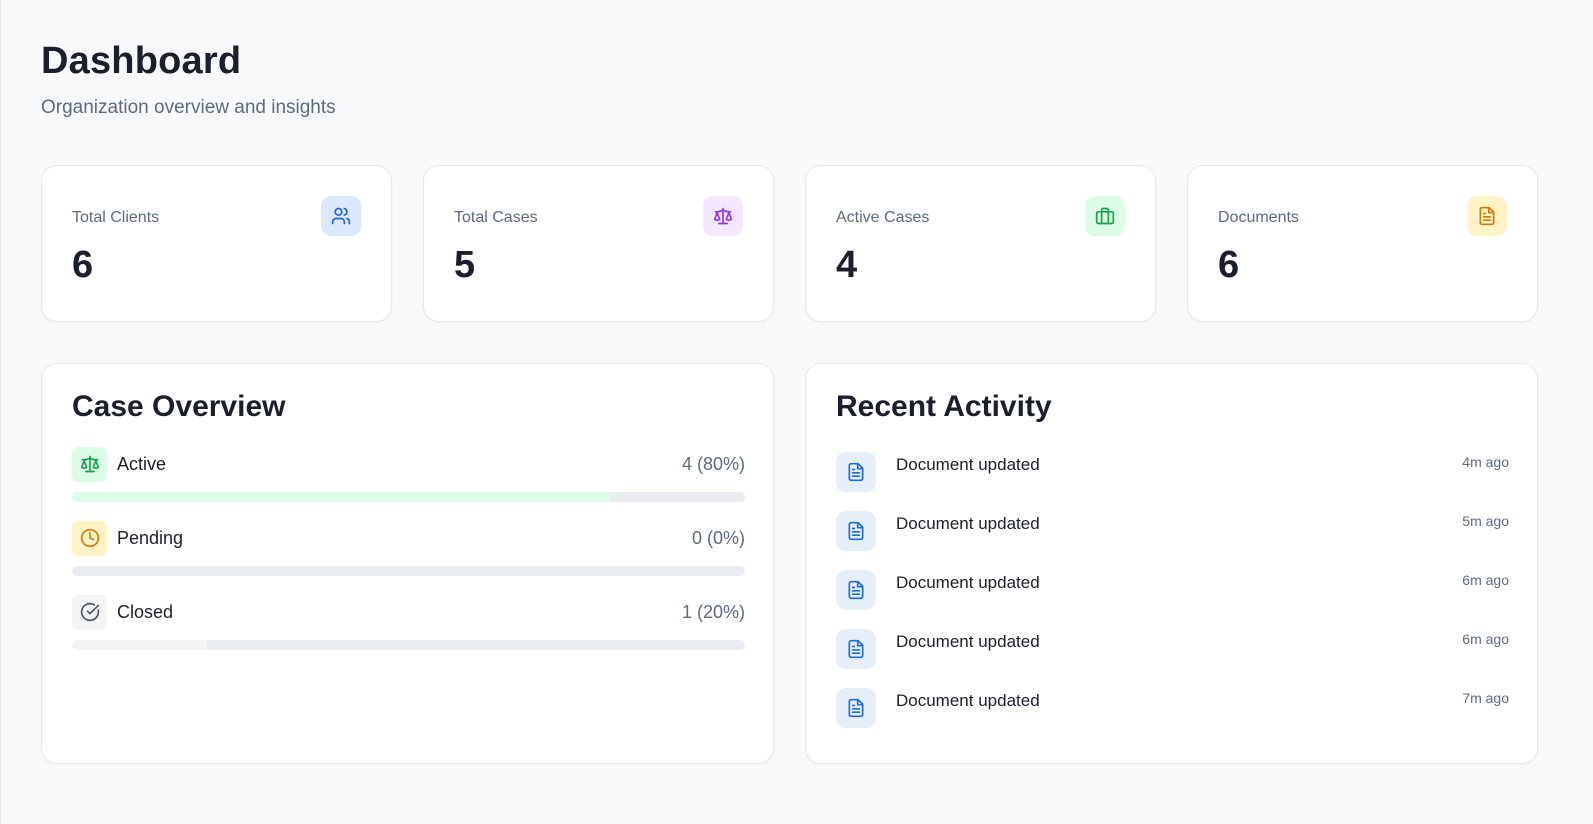  What do you see at coordinates (1485, 521) in the screenshot?
I see `activity-time: 5m ago` at bounding box center [1485, 521].